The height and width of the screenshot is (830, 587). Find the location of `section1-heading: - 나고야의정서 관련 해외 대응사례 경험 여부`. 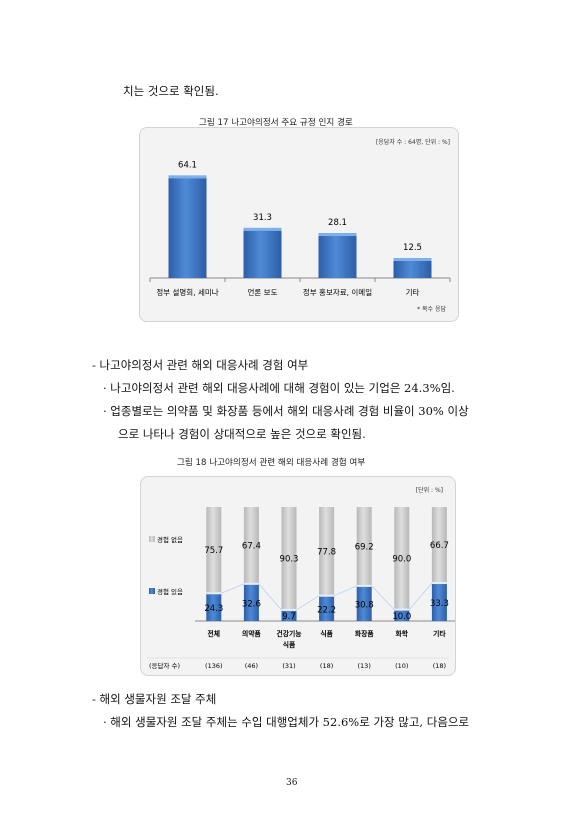

section1-heading: - 나고야의정서 관련 해외 대응사례 경험 여부 is located at coordinates (200, 365).